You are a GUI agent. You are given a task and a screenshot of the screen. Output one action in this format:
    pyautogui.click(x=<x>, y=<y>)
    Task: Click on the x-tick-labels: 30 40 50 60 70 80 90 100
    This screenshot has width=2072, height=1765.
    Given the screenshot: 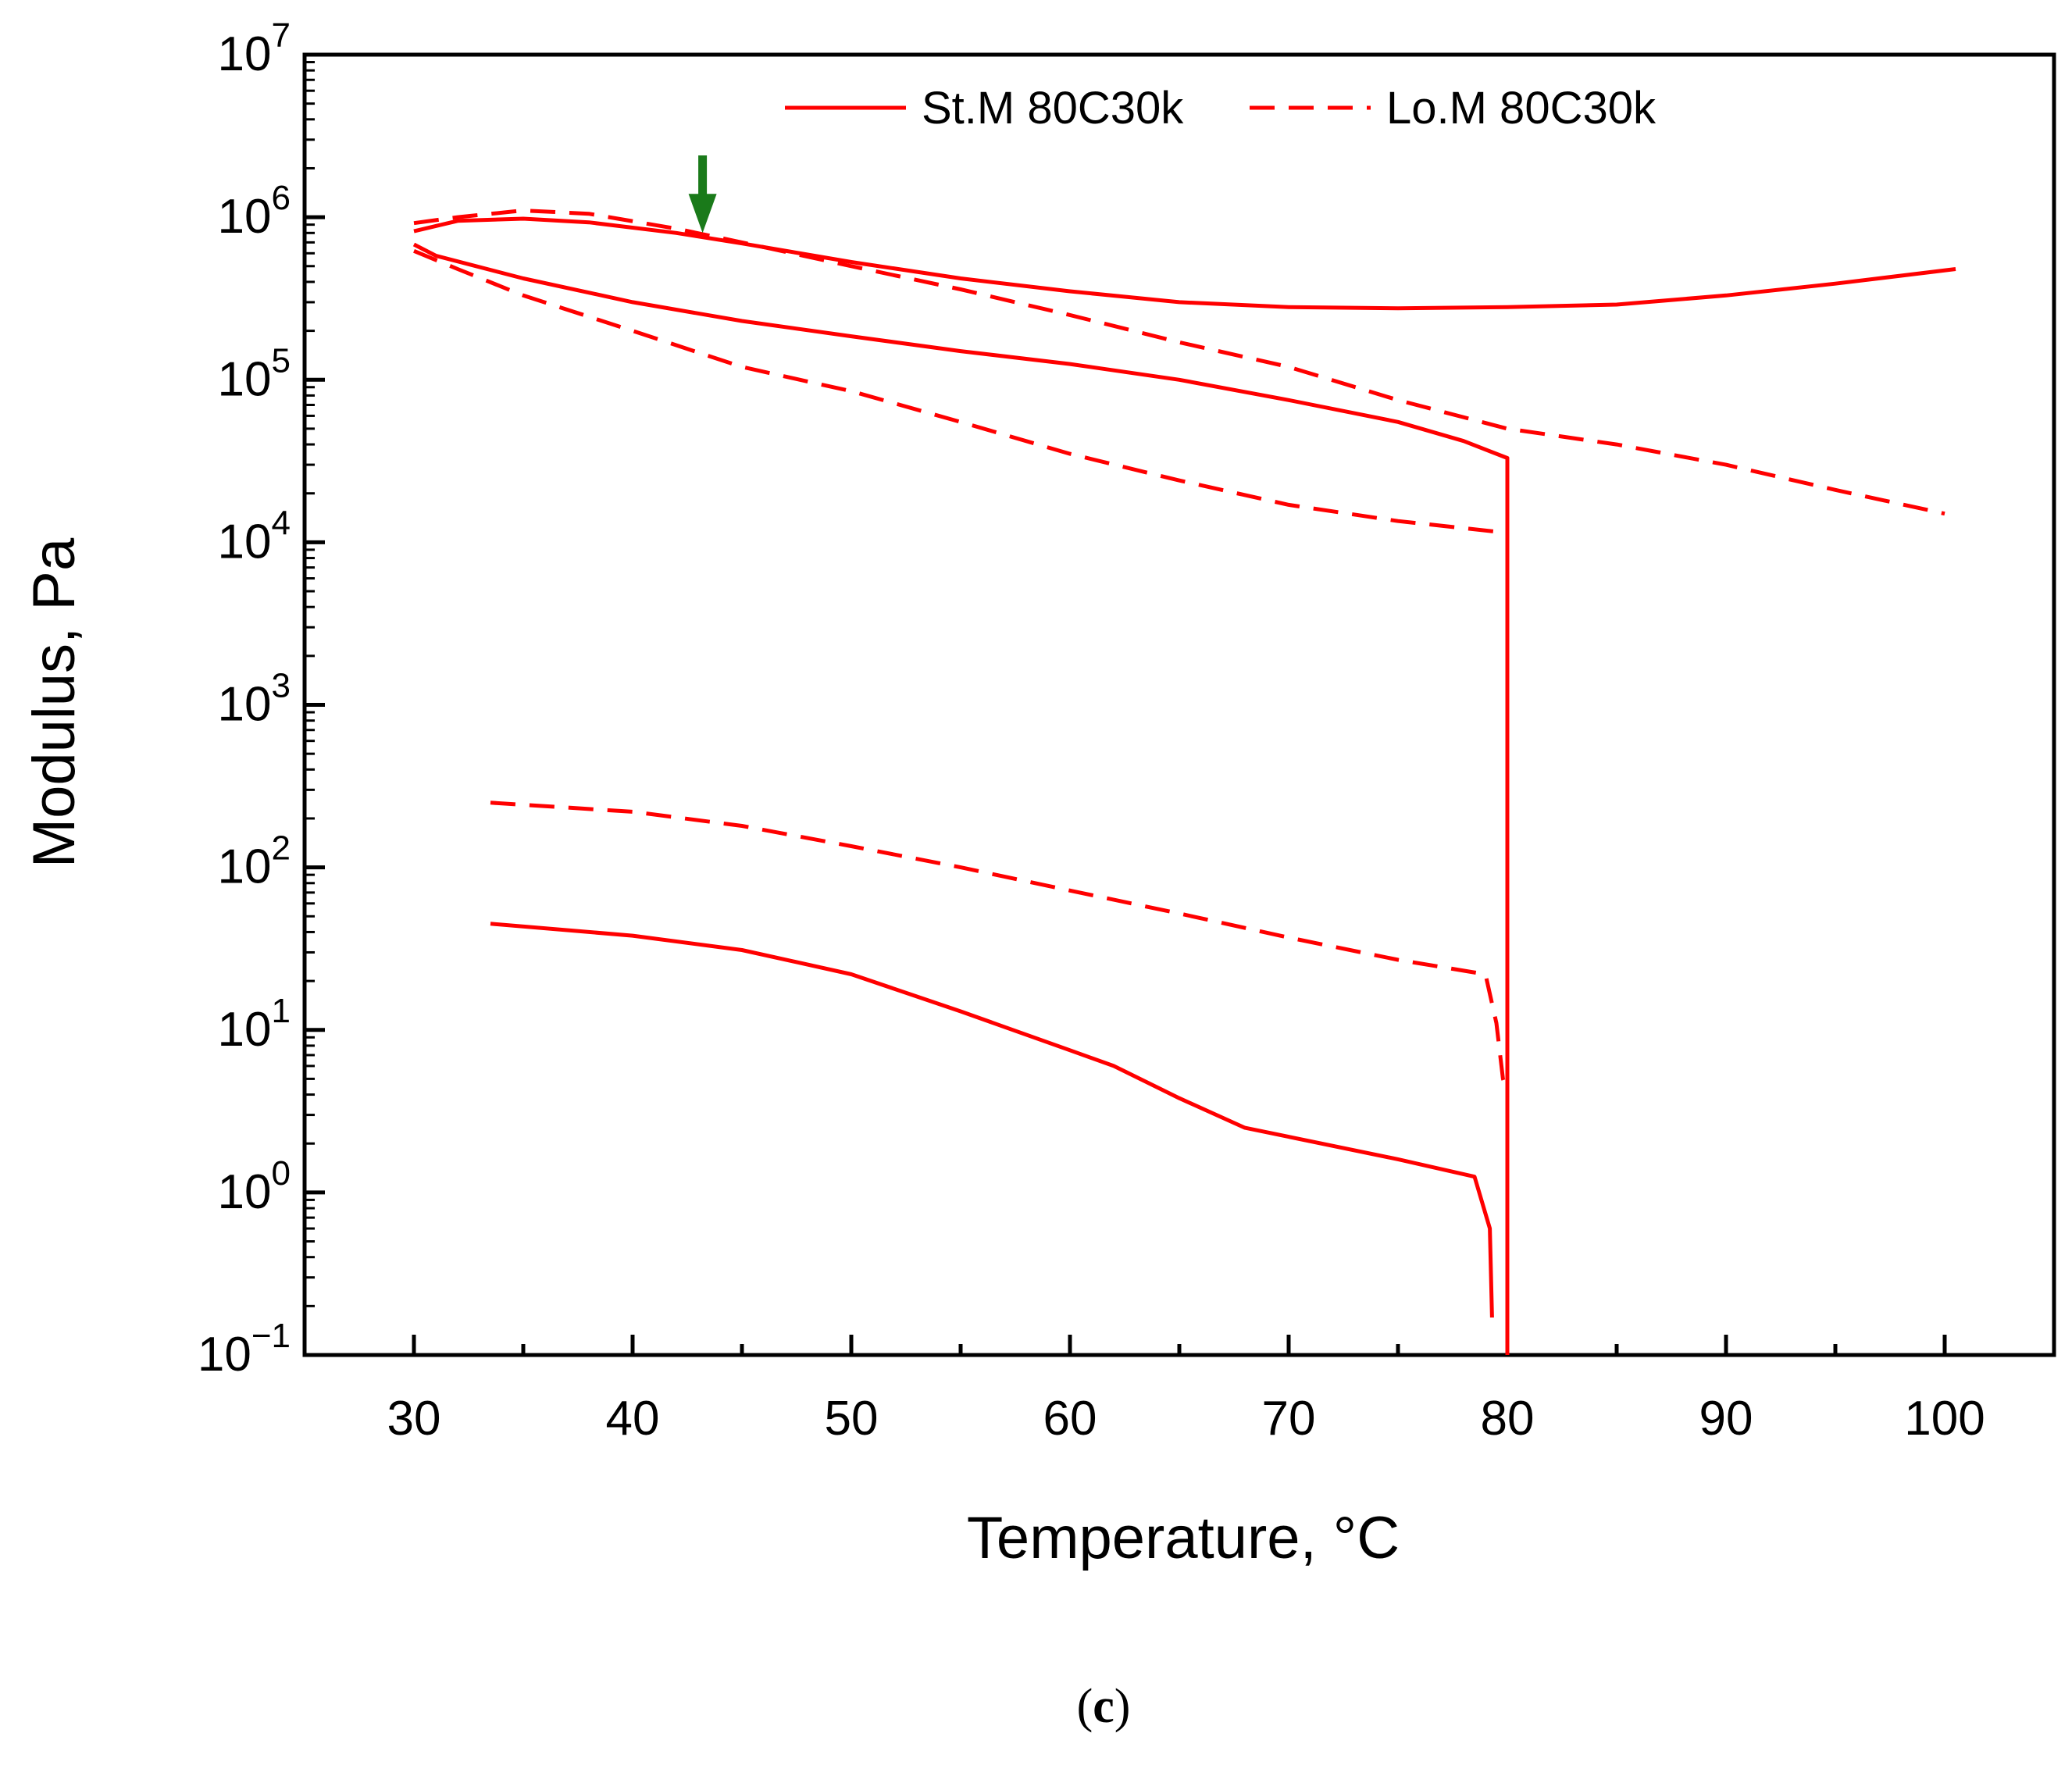 What is the action you would take?
    pyautogui.click(x=1186, y=1419)
    